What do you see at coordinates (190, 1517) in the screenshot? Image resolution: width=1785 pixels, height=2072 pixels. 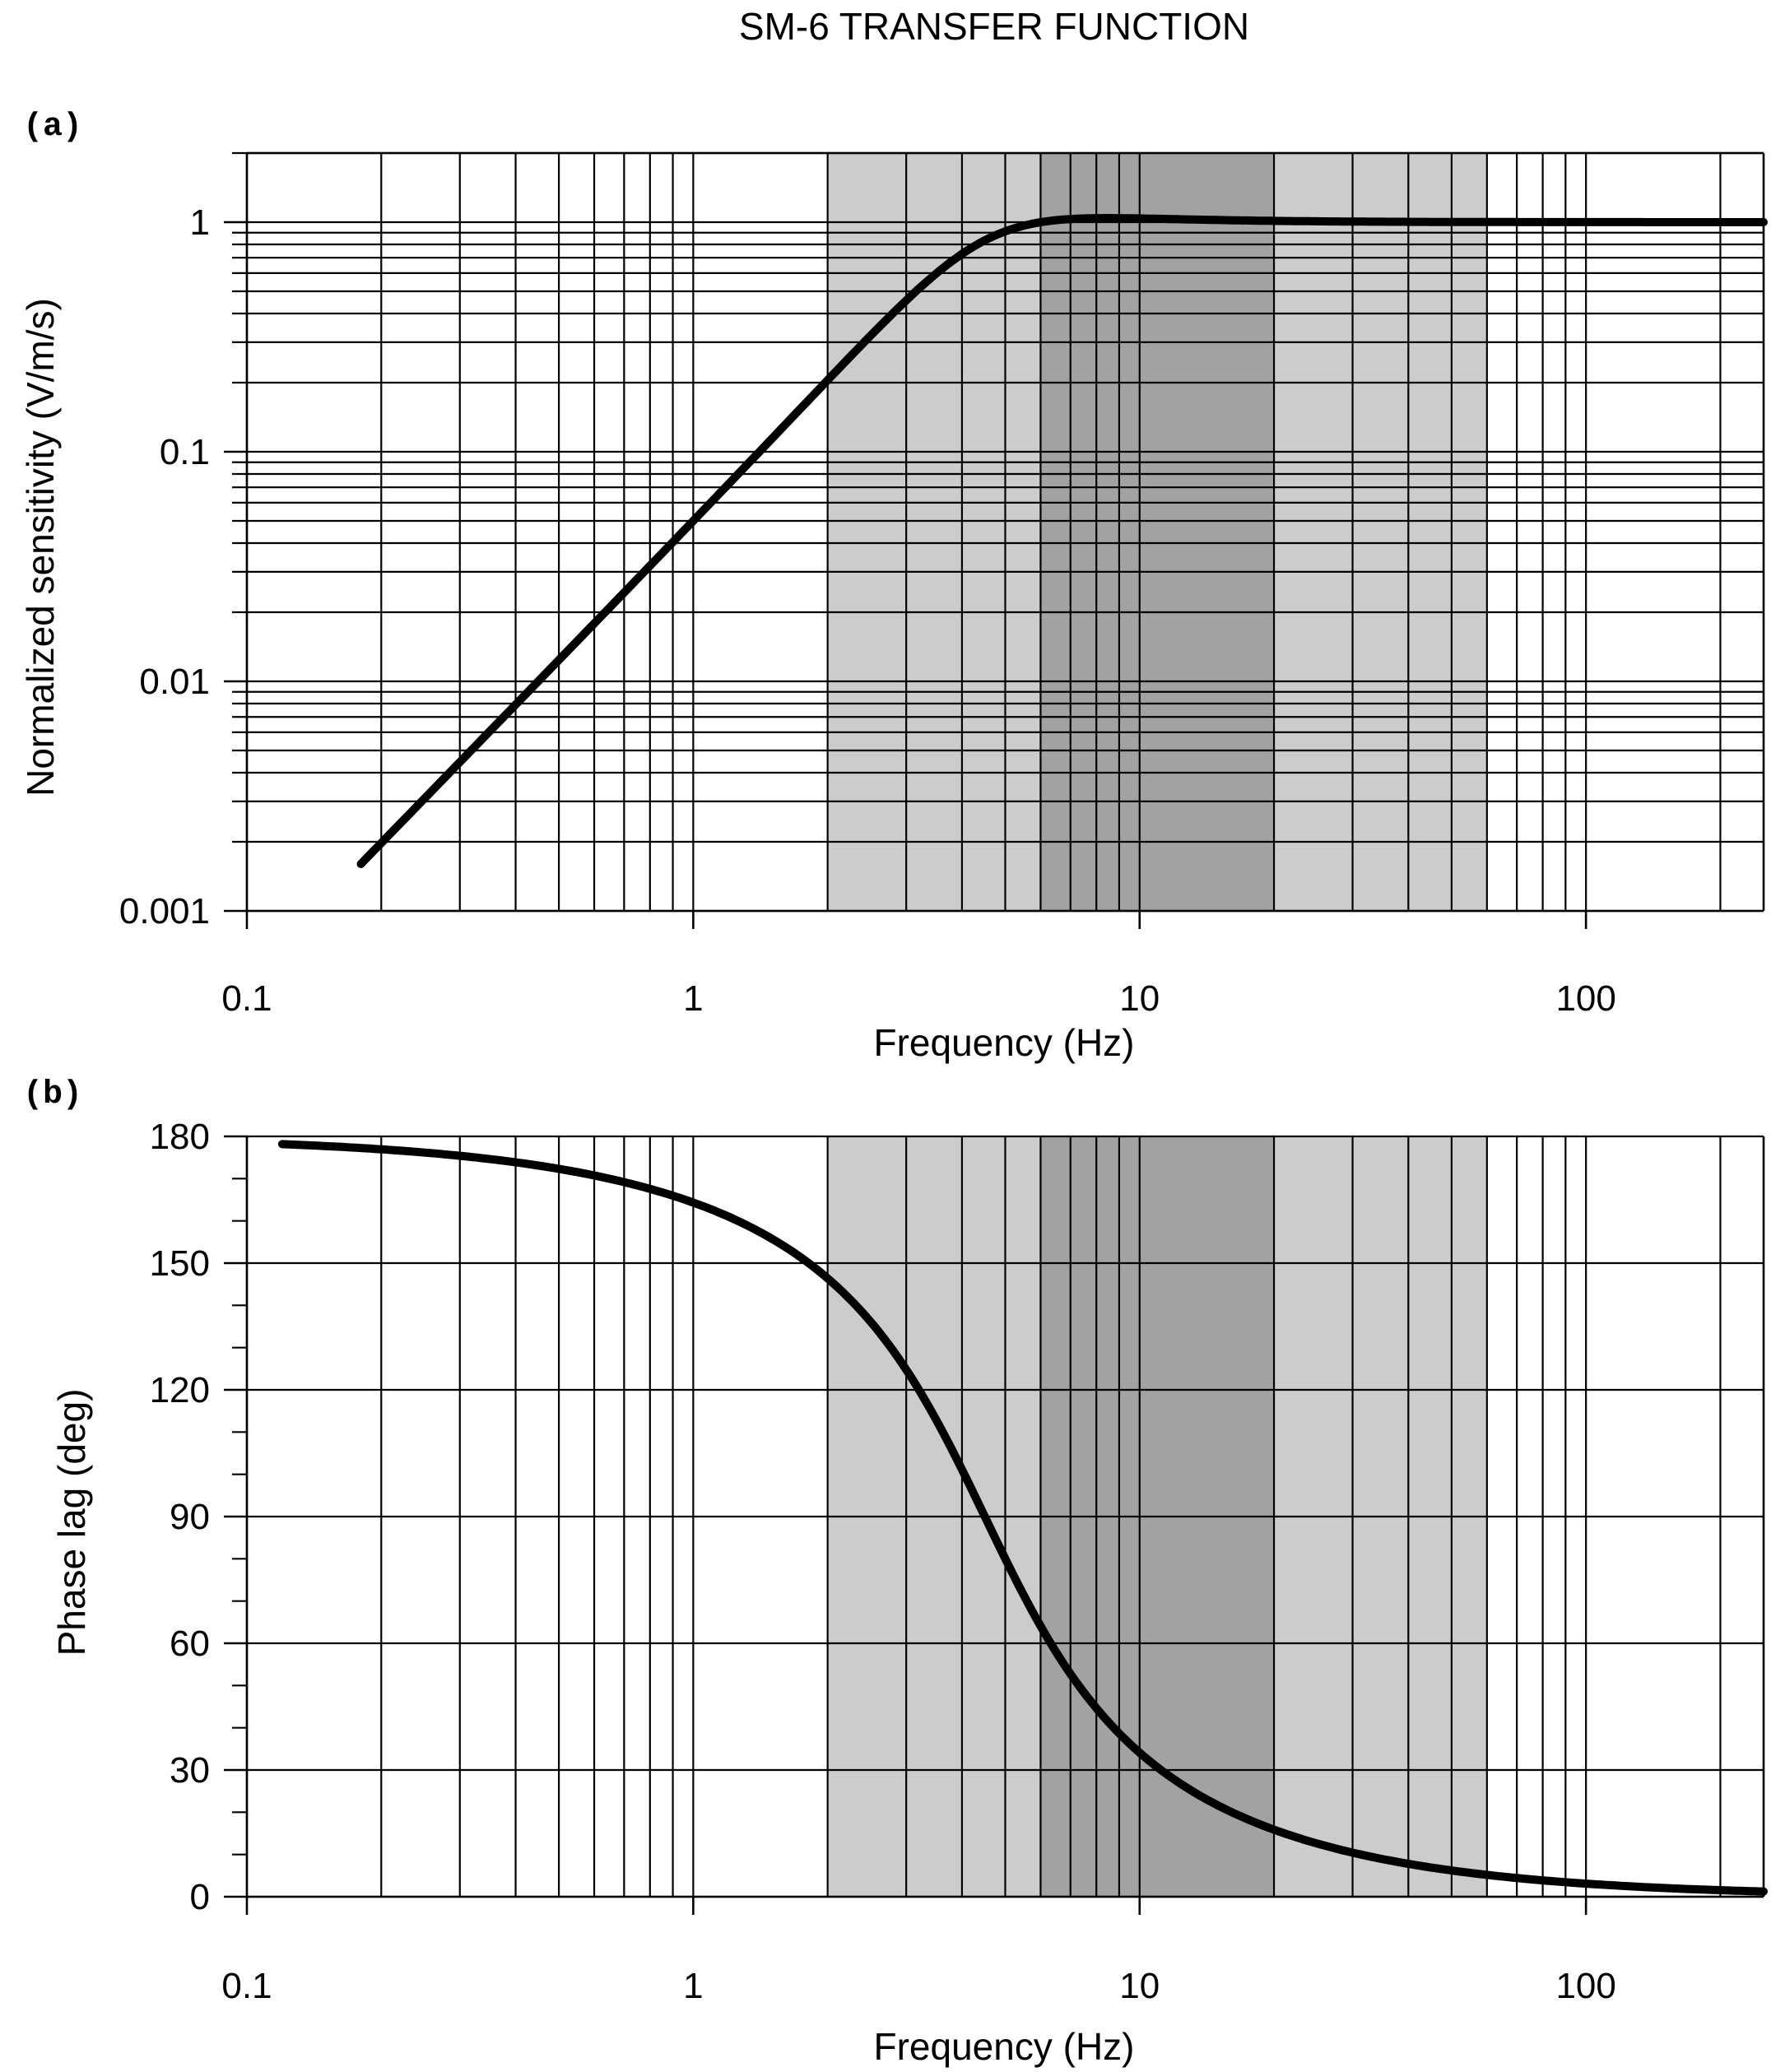 I see `panel-b-y-tick-label: 90` at bounding box center [190, 1517].